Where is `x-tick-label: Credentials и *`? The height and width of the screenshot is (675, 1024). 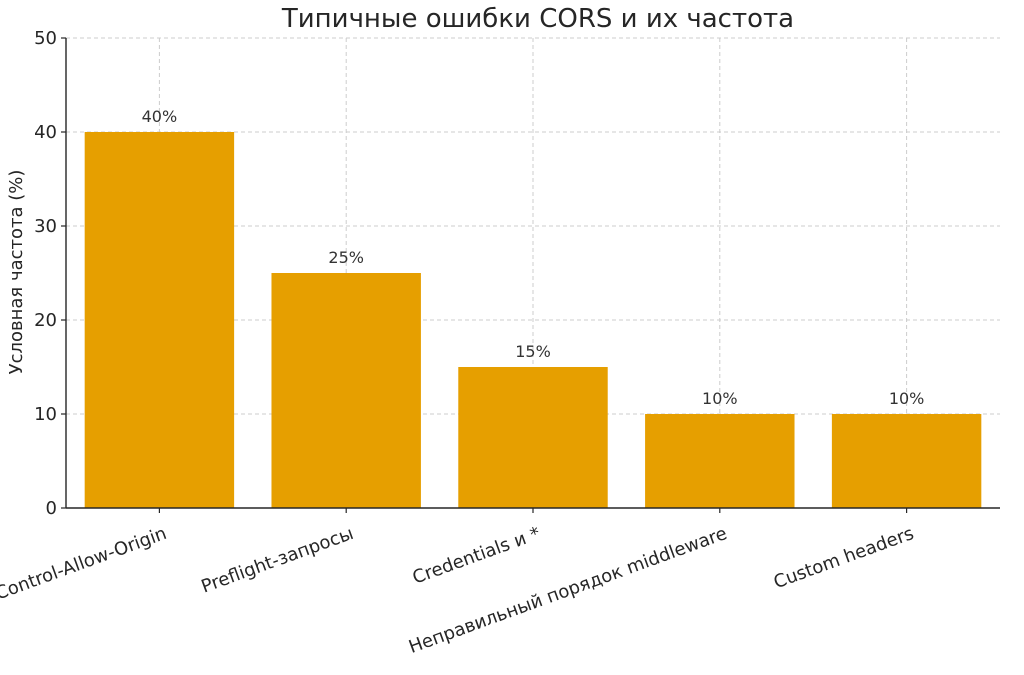 x-tick-label: Credentials и * is located at coordinates (476, 556).